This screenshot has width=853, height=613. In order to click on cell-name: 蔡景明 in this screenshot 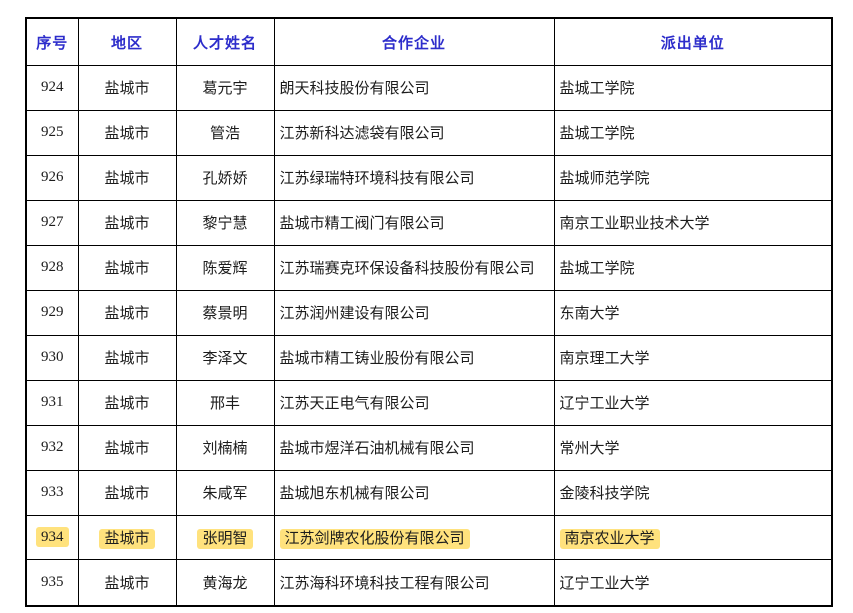, I will do `click(225, 312)`.